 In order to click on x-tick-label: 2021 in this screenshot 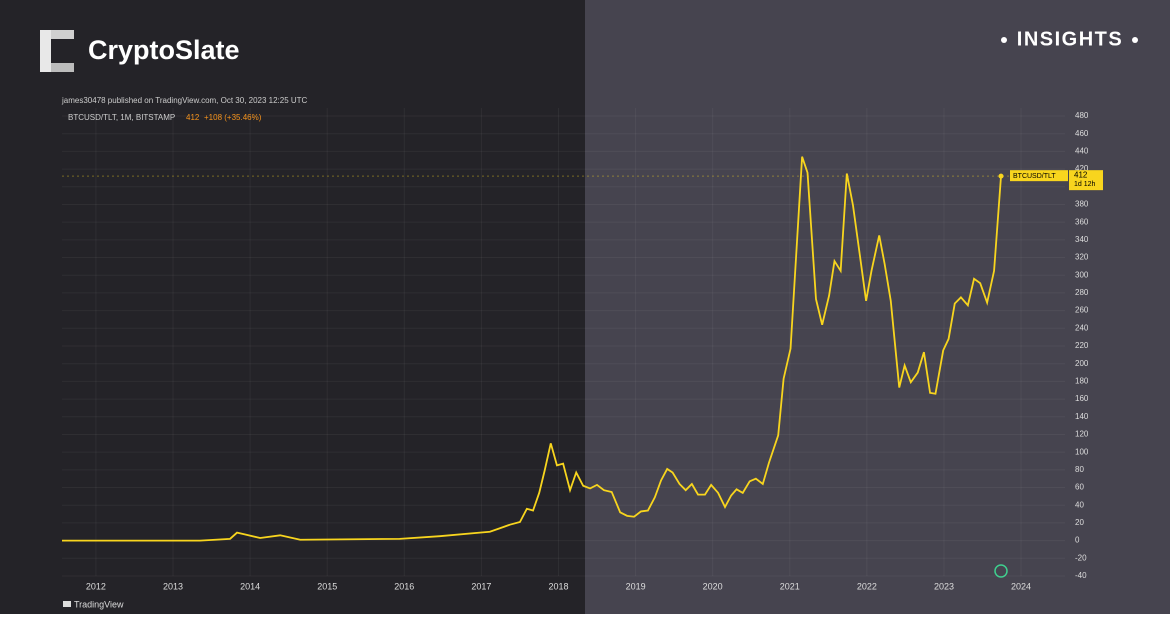, I will do `click(790, 586)`.